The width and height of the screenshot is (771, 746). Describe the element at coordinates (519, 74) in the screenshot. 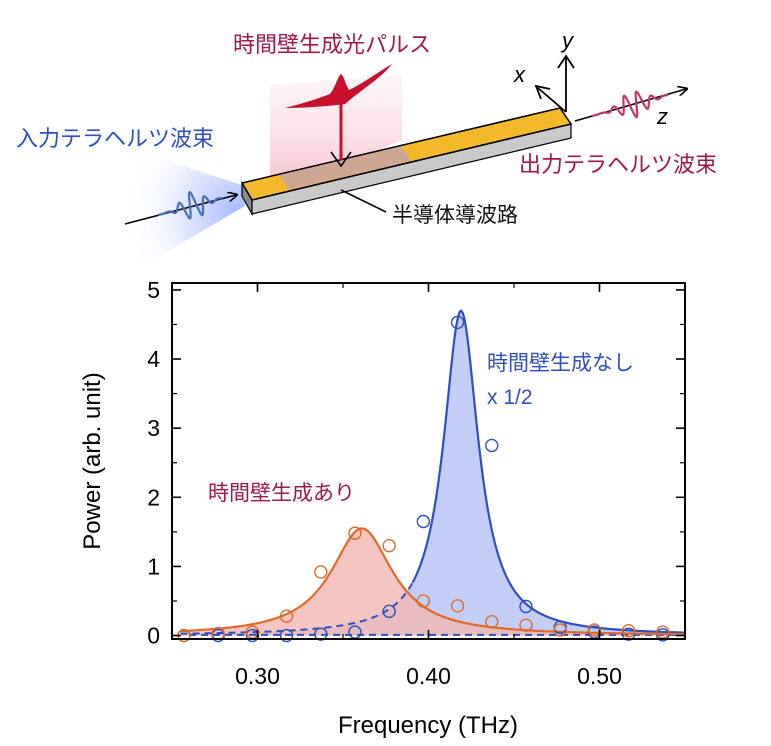

I see `axis-x-label: x` at that location.